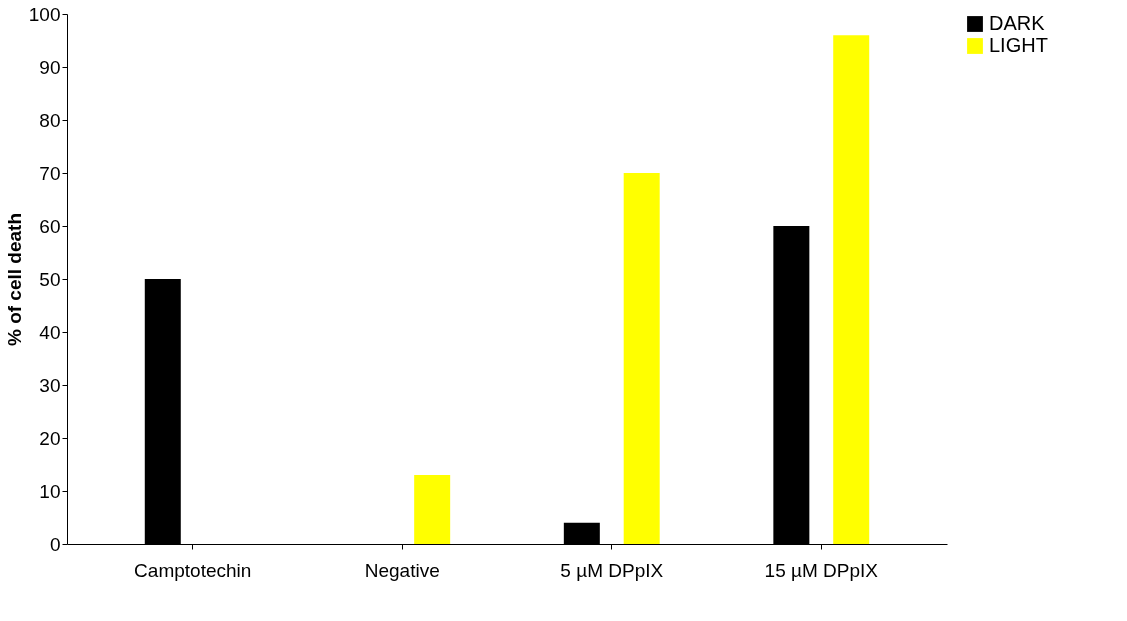  Describe the element at coordinates (50, 491) in the screenshot. I see `y-tick-label: 10` at that location.